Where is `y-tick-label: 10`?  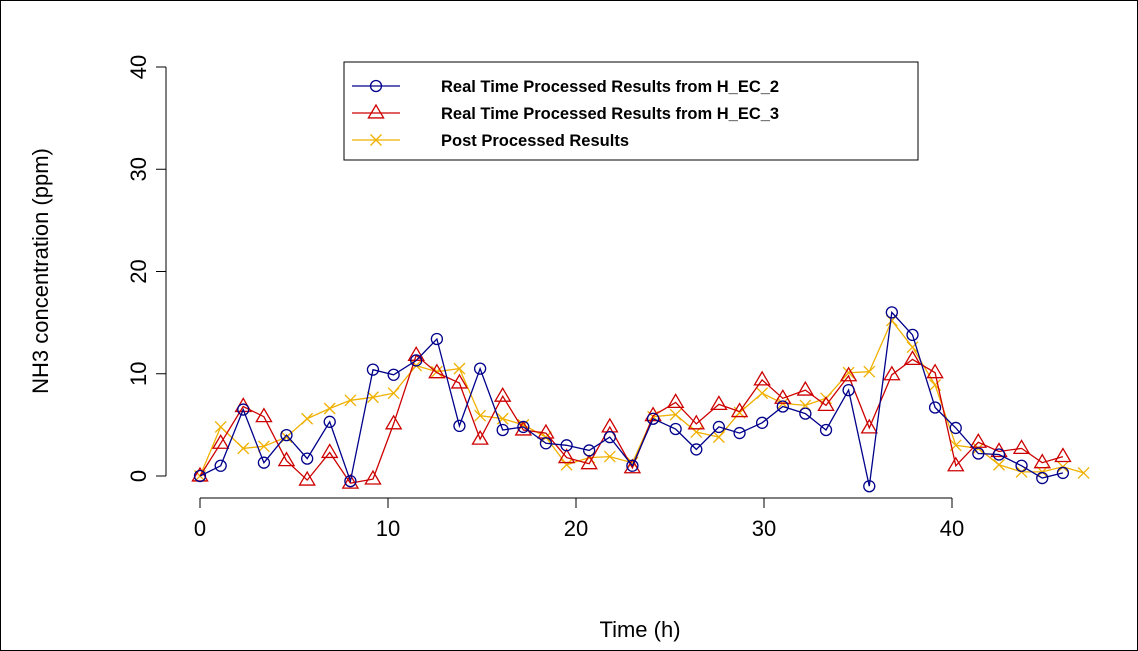
y-tick-label: 10 is located at coordinates (138, 374).